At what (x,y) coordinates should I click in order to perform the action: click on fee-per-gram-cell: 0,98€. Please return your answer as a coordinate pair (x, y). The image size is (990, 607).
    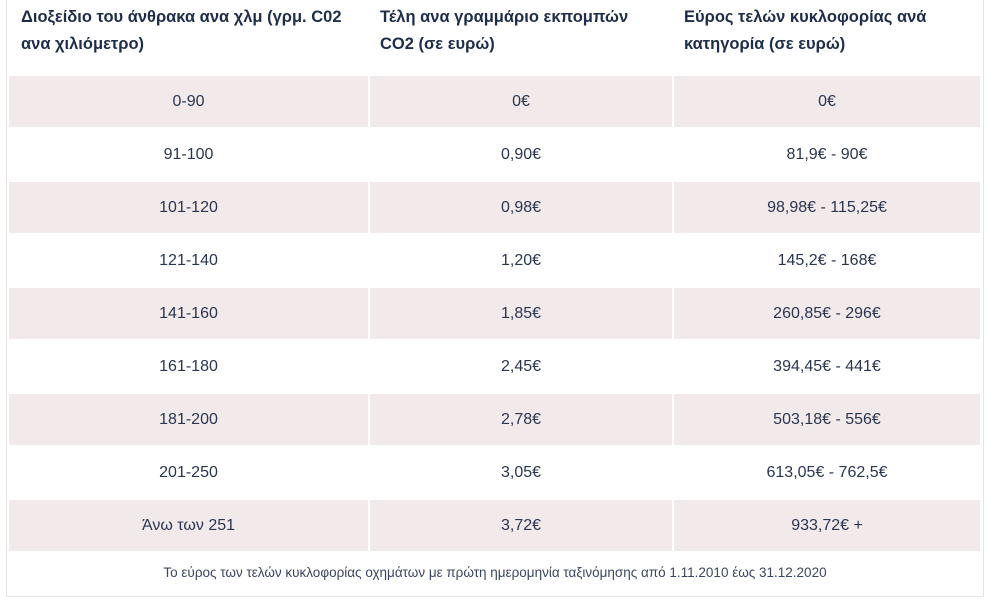
    Looking at the image, I should click on (520, 208).